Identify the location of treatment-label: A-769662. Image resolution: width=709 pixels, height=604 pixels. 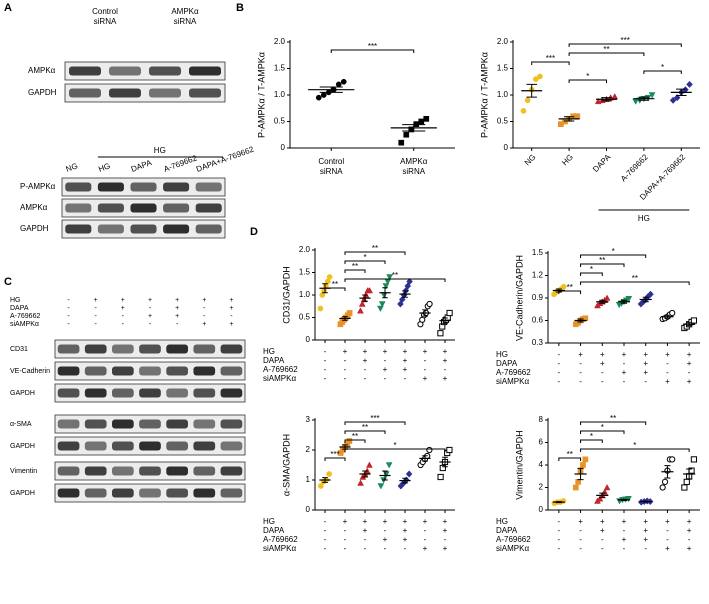
(25, 316).